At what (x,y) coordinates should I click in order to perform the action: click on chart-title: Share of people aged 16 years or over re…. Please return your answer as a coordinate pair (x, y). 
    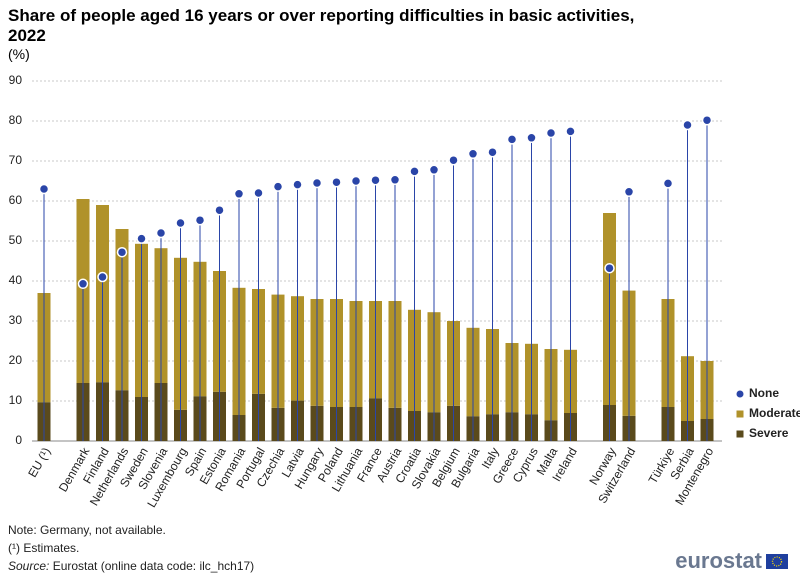
    Looking at the image, I should click on (321, 25).